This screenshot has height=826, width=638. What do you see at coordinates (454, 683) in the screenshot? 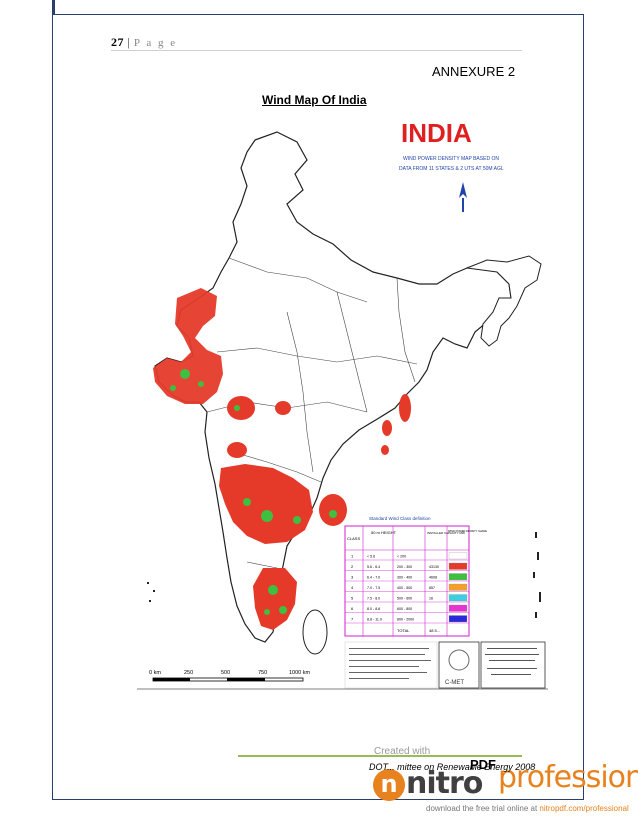
I see `org-label: C-MET` at bounding box center [454, 683].